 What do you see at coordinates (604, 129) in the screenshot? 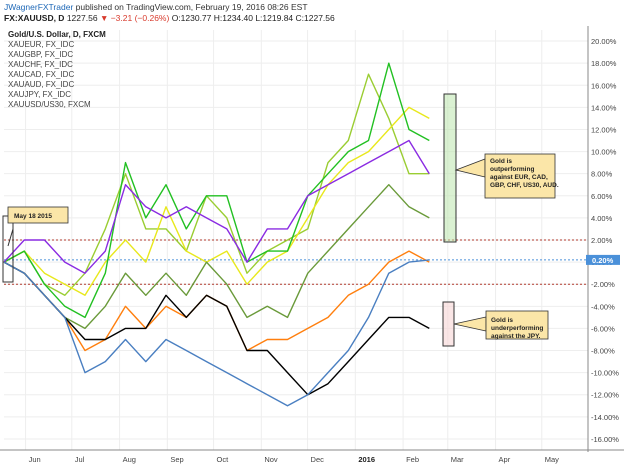
I see `y-tick-label: 12.00%` at bounding box center [604, 129].